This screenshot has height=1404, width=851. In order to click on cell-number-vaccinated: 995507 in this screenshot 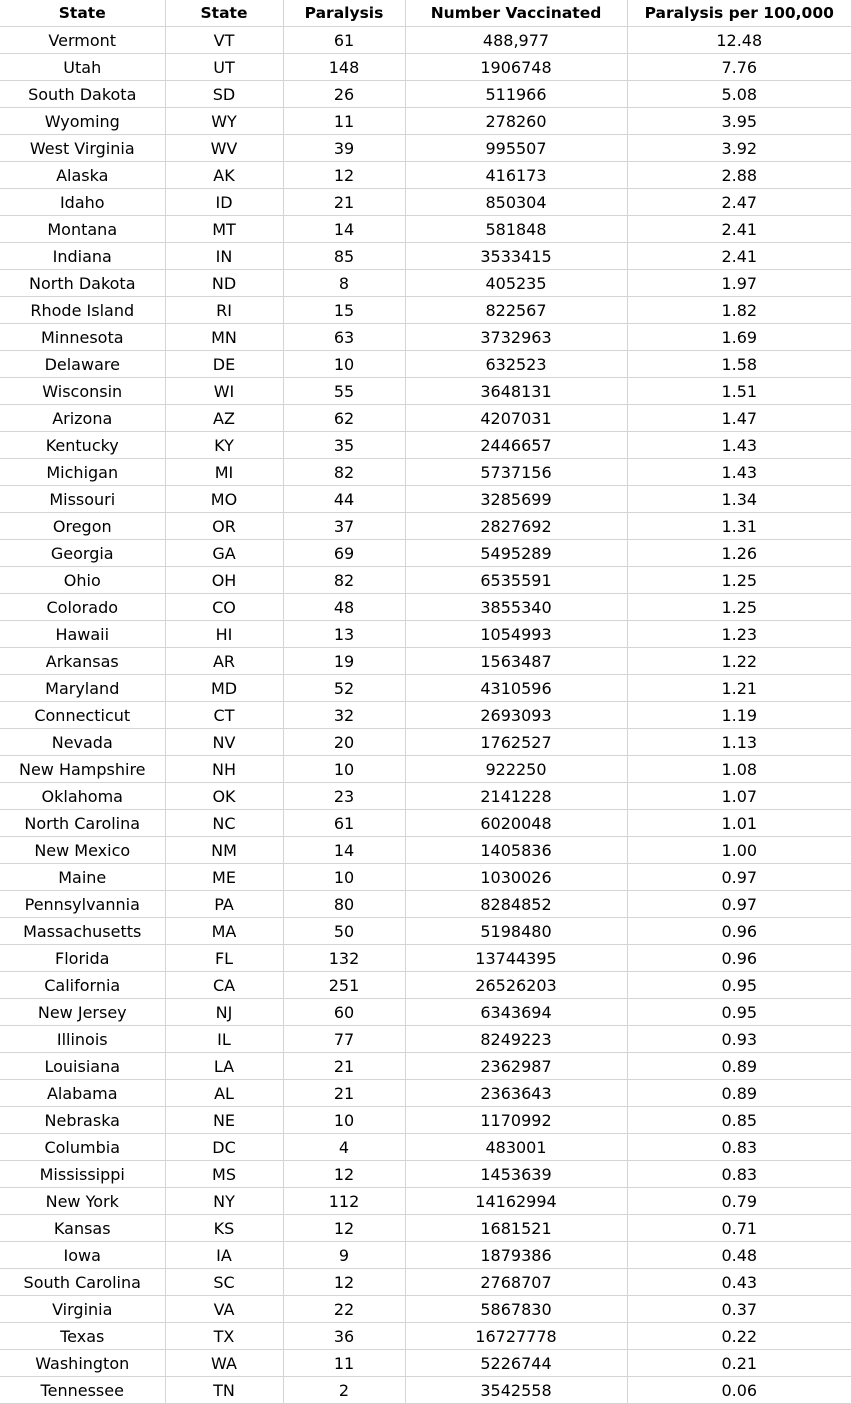, I will do `click(516, 148)`.